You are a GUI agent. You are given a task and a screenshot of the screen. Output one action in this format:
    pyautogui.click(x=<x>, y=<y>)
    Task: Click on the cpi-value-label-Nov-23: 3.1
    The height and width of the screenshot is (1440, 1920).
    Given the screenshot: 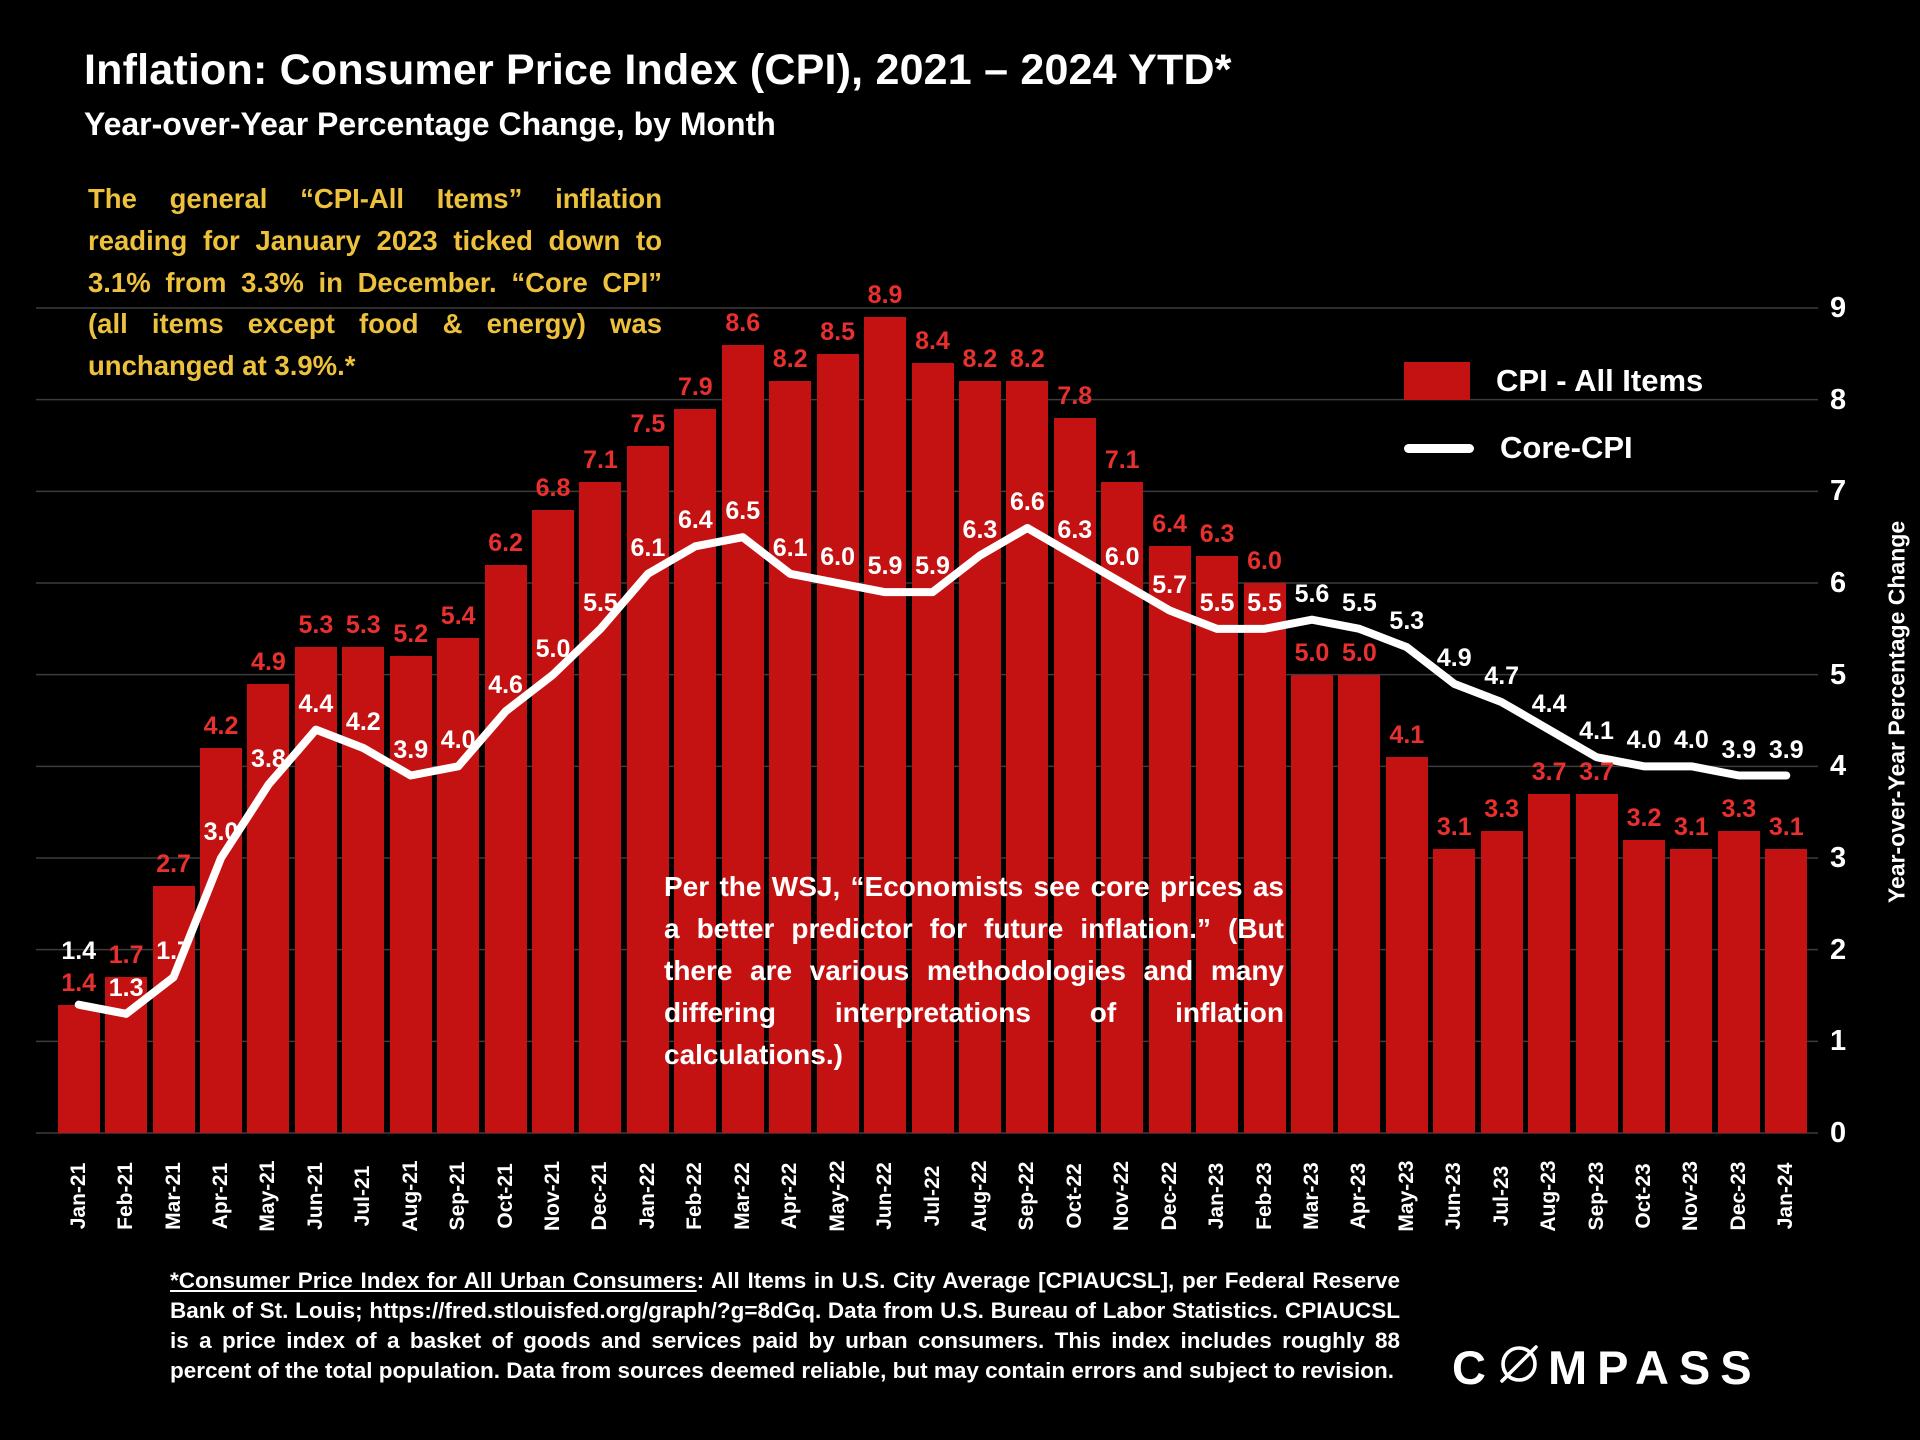 What is the action you would take?
    pyautogui.click(x=1691, y=826)
    